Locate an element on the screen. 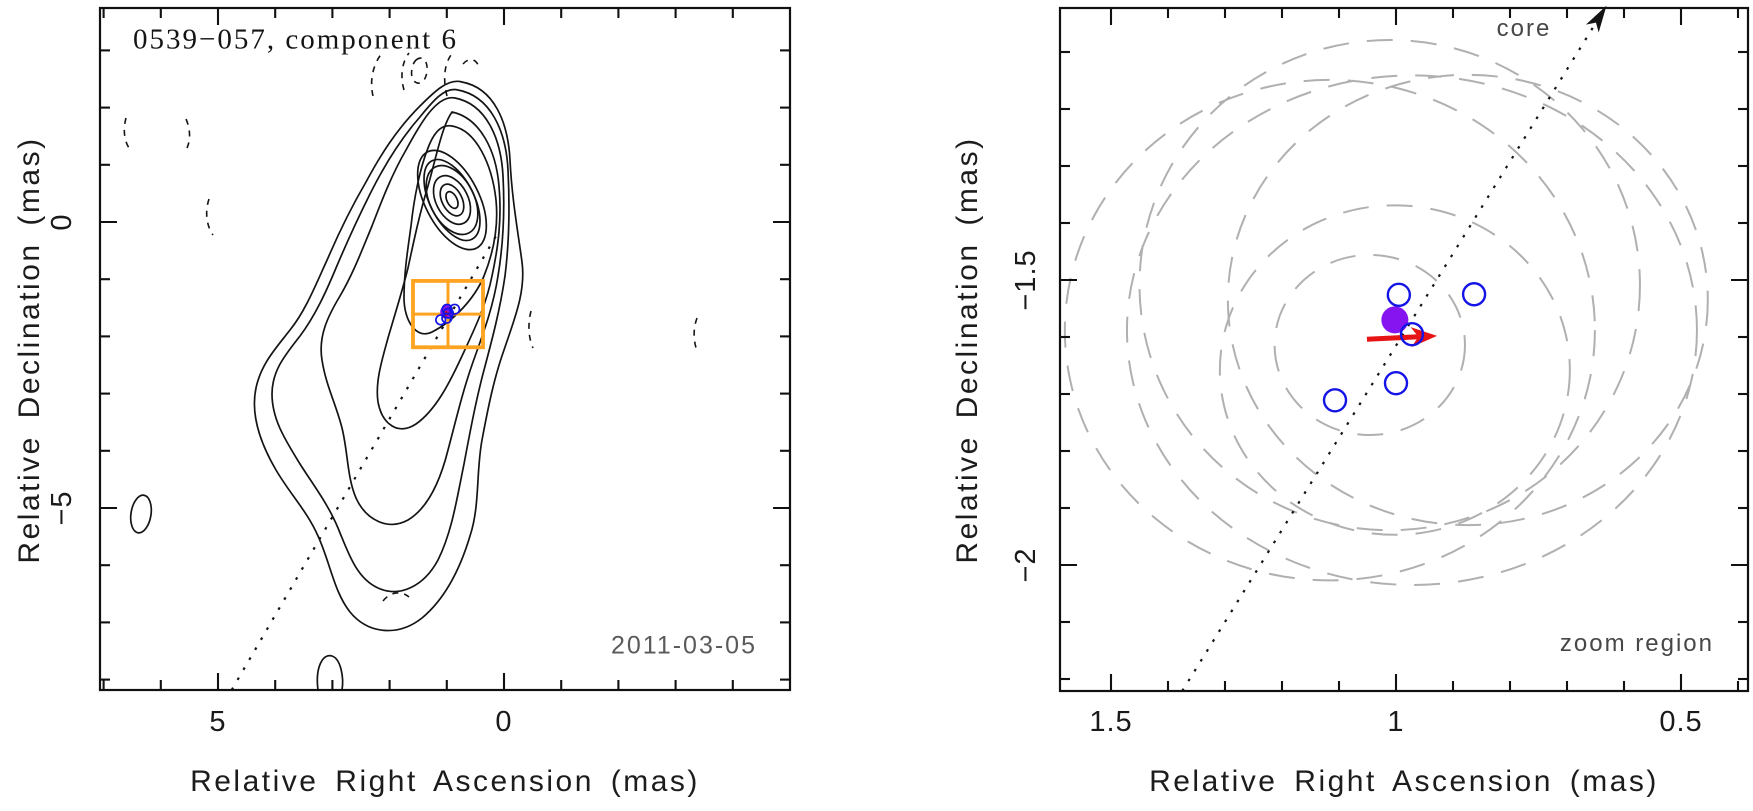  velocity-arrow-shaft is located at coordinates (1394, 338).